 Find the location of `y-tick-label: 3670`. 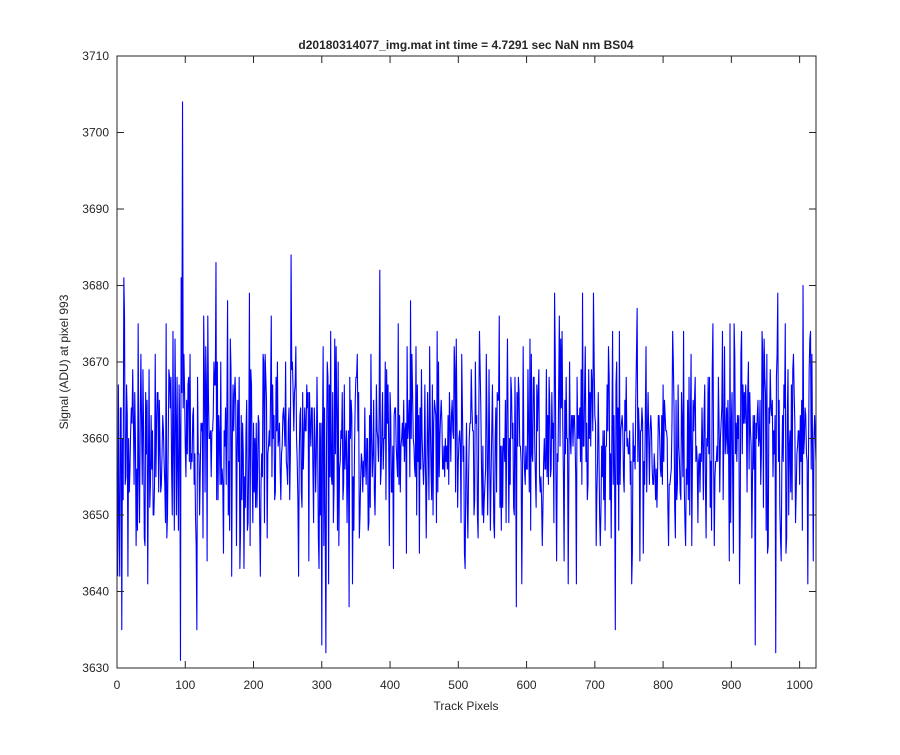

y-tick-label: 3670 is located at coordinates (95, 362).